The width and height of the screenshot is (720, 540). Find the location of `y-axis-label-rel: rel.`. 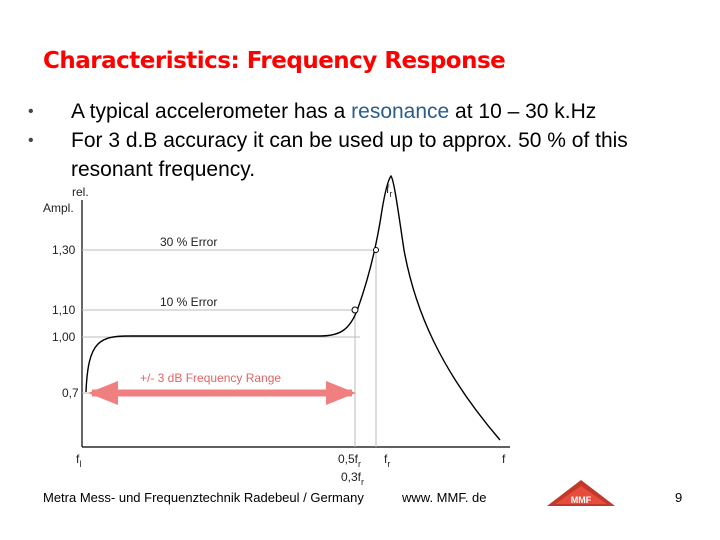

y-axis-label-rel: rel. is located at coordinates (80, 192).